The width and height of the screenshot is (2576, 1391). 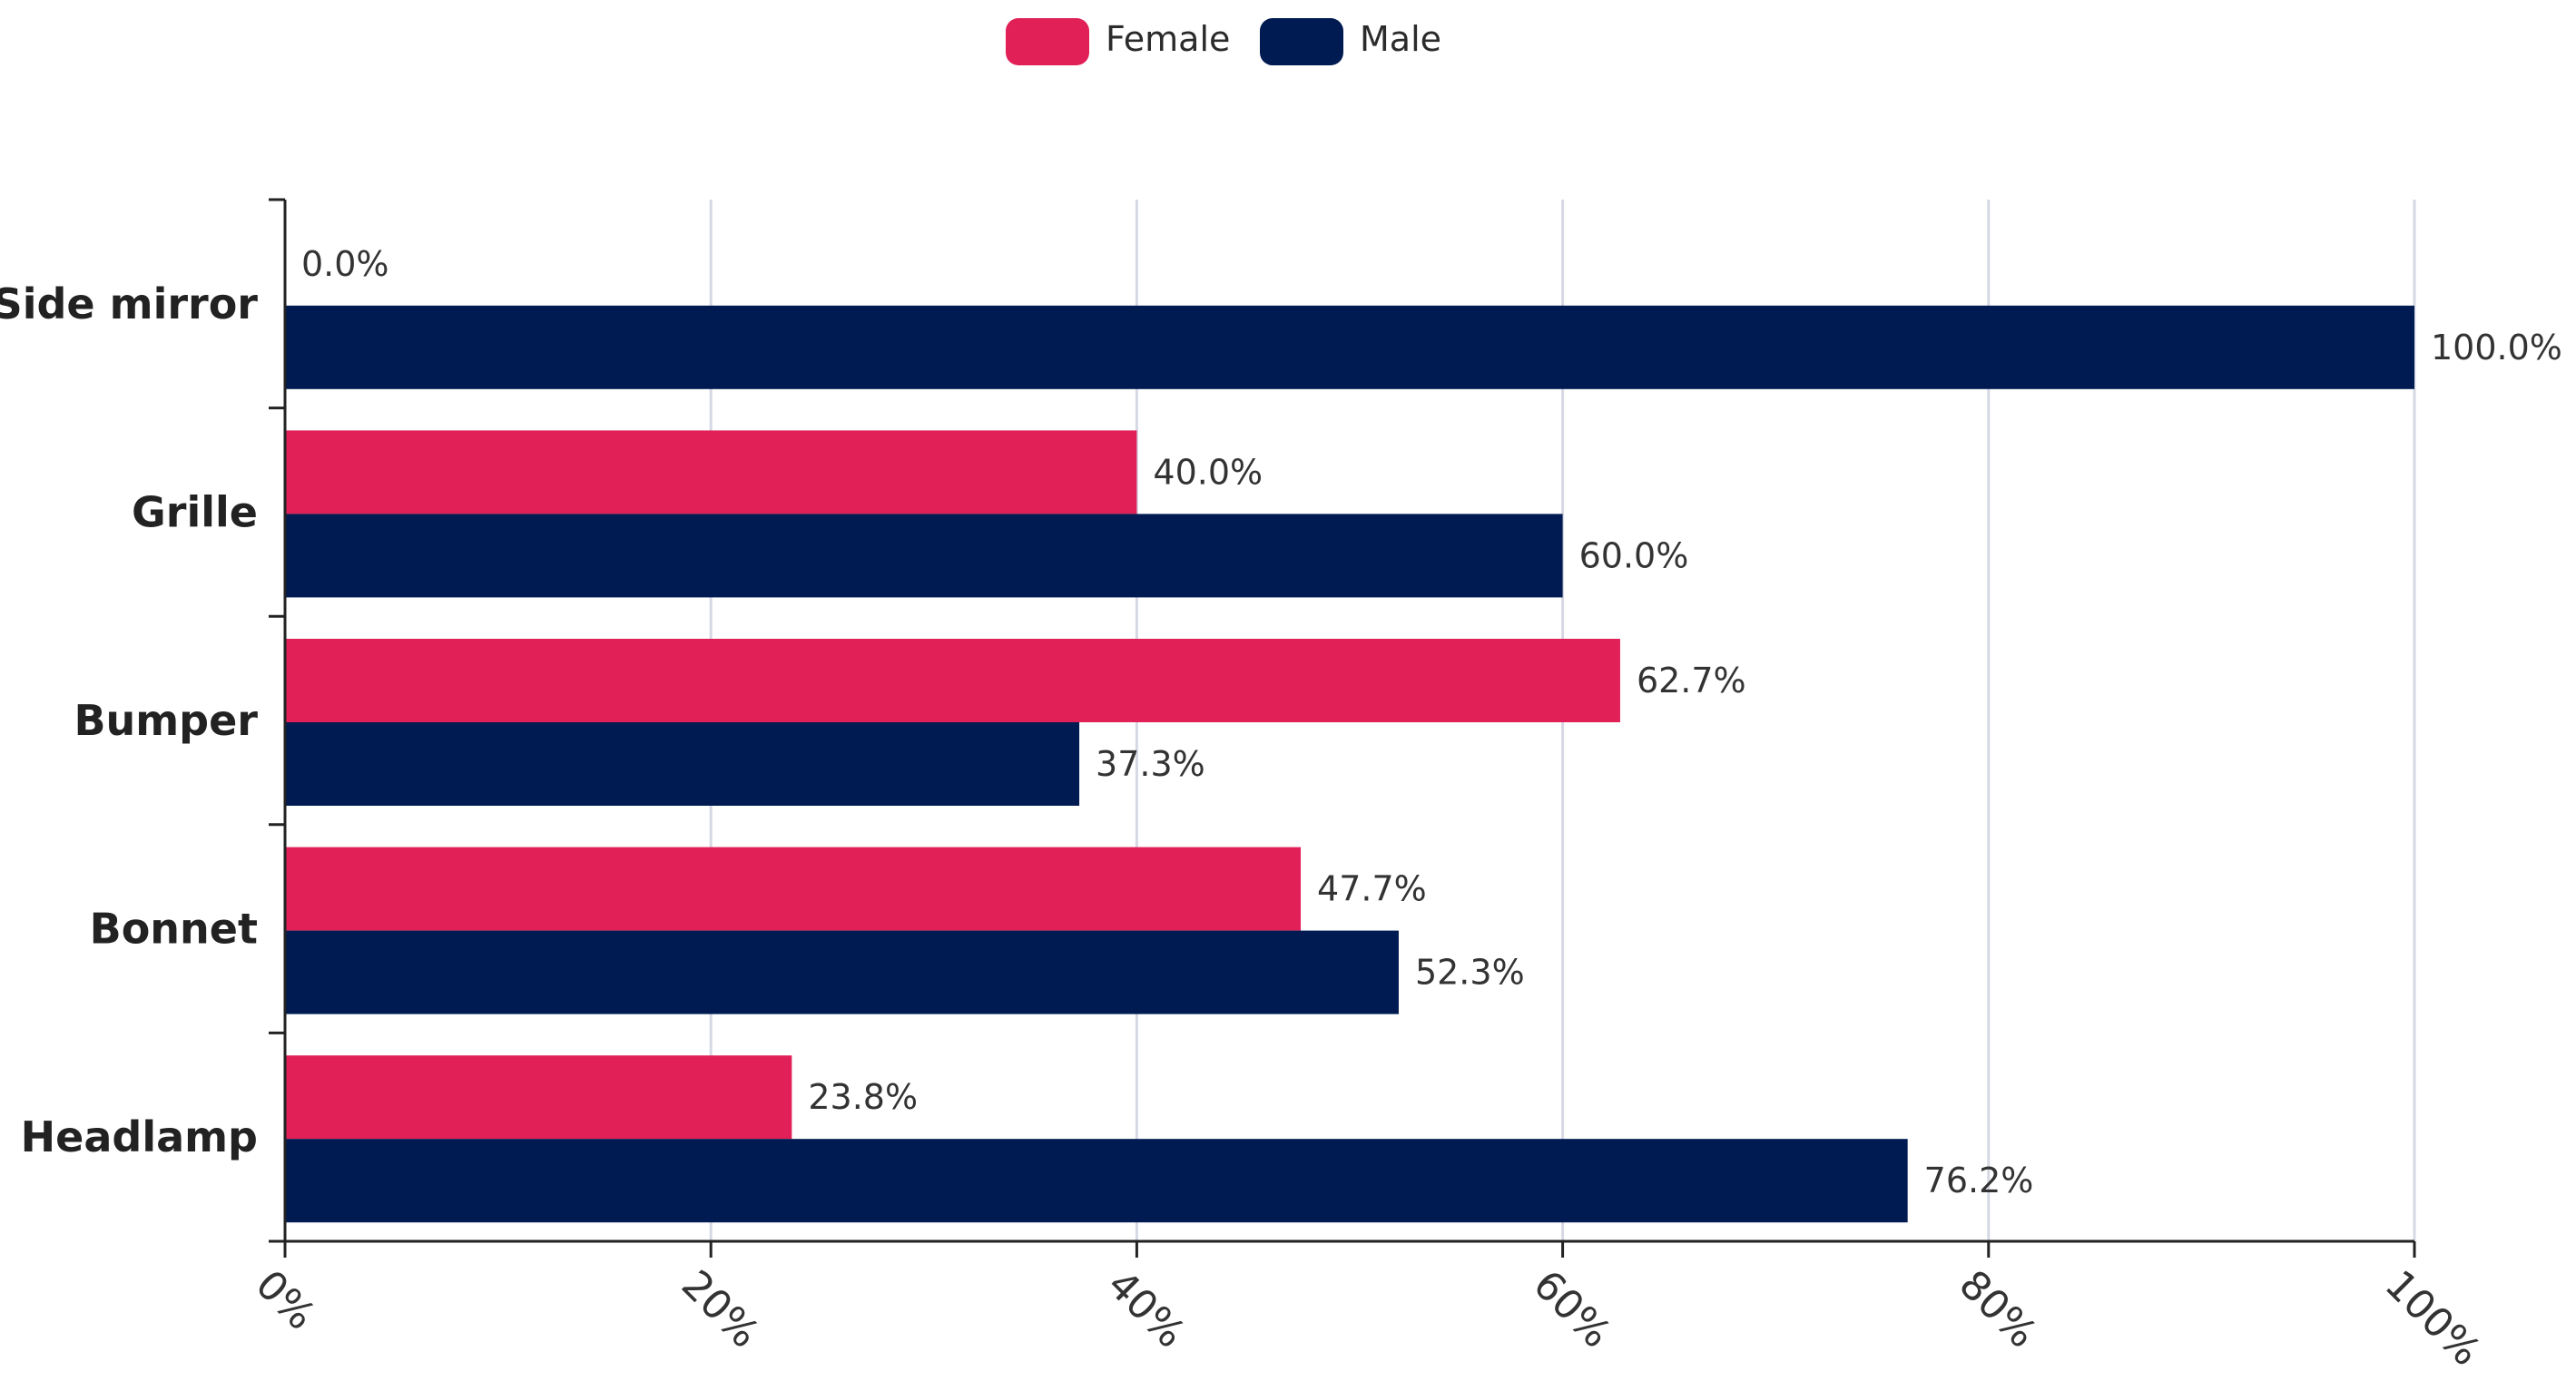 I want to click on legend: Female Male, so click(x=1223, y=41).